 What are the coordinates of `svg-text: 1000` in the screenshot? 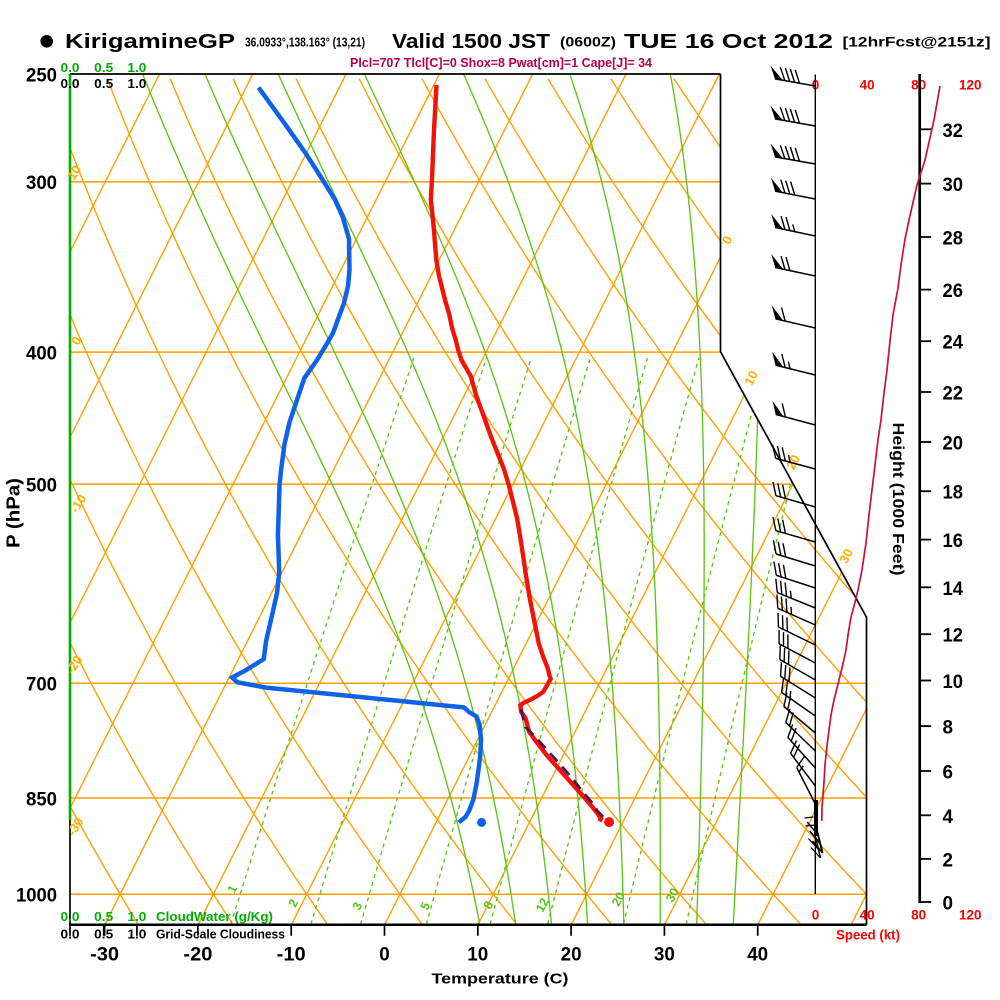 It's located at (36, 896).